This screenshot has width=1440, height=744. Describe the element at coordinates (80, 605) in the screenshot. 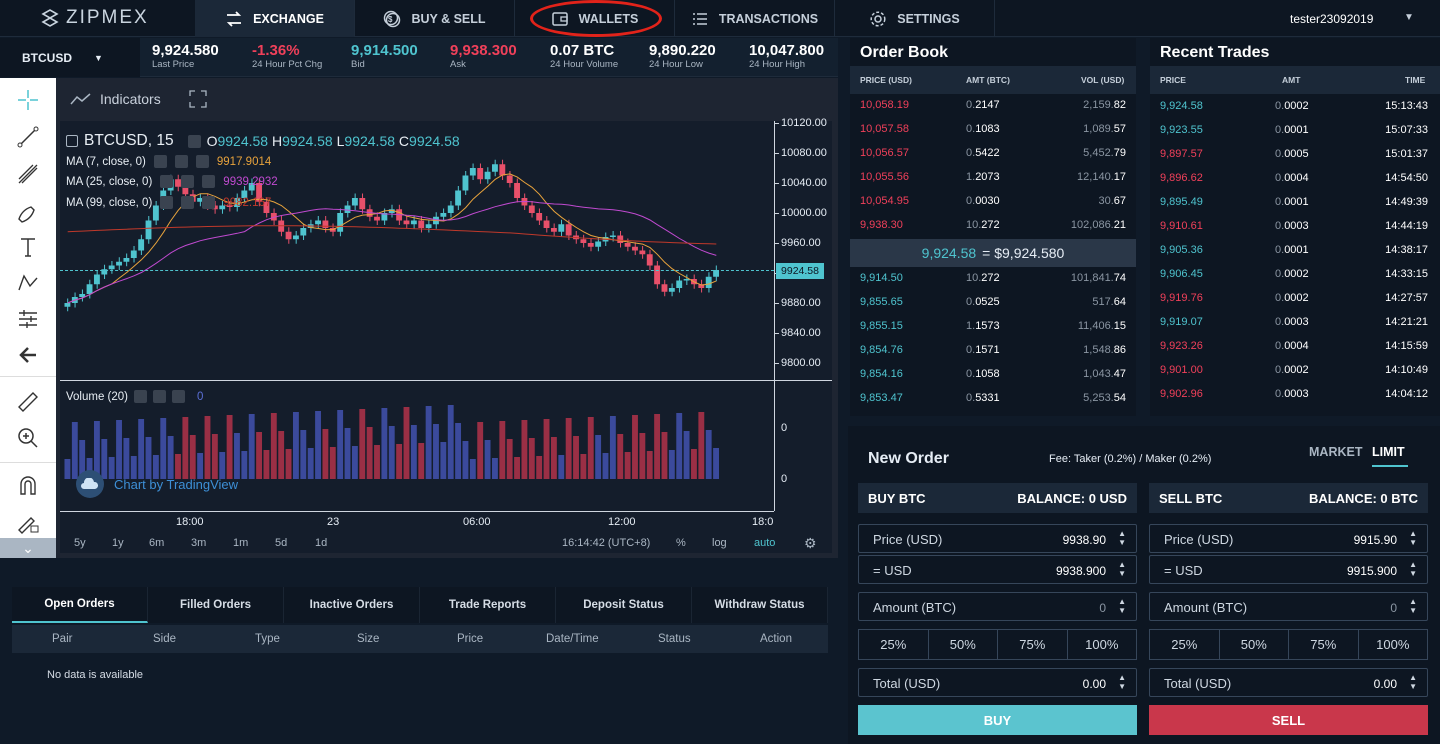

I see `tab-open-orders: Open Orders` at that location.